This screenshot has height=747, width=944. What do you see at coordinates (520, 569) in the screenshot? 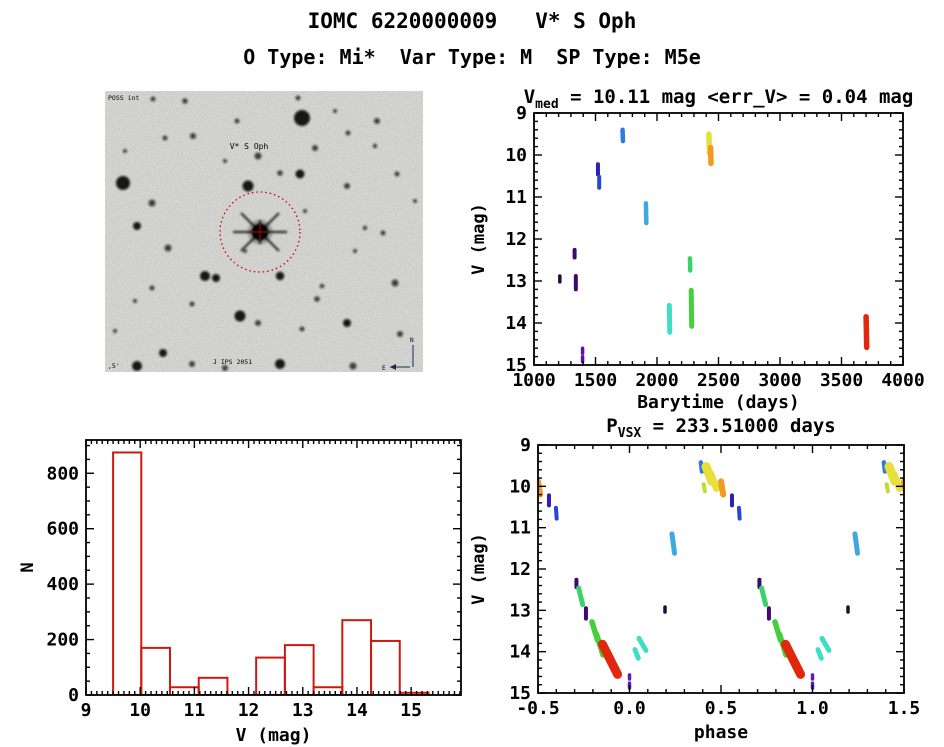
I see `y-tick-label: 12` at bounding box center [520, 569].